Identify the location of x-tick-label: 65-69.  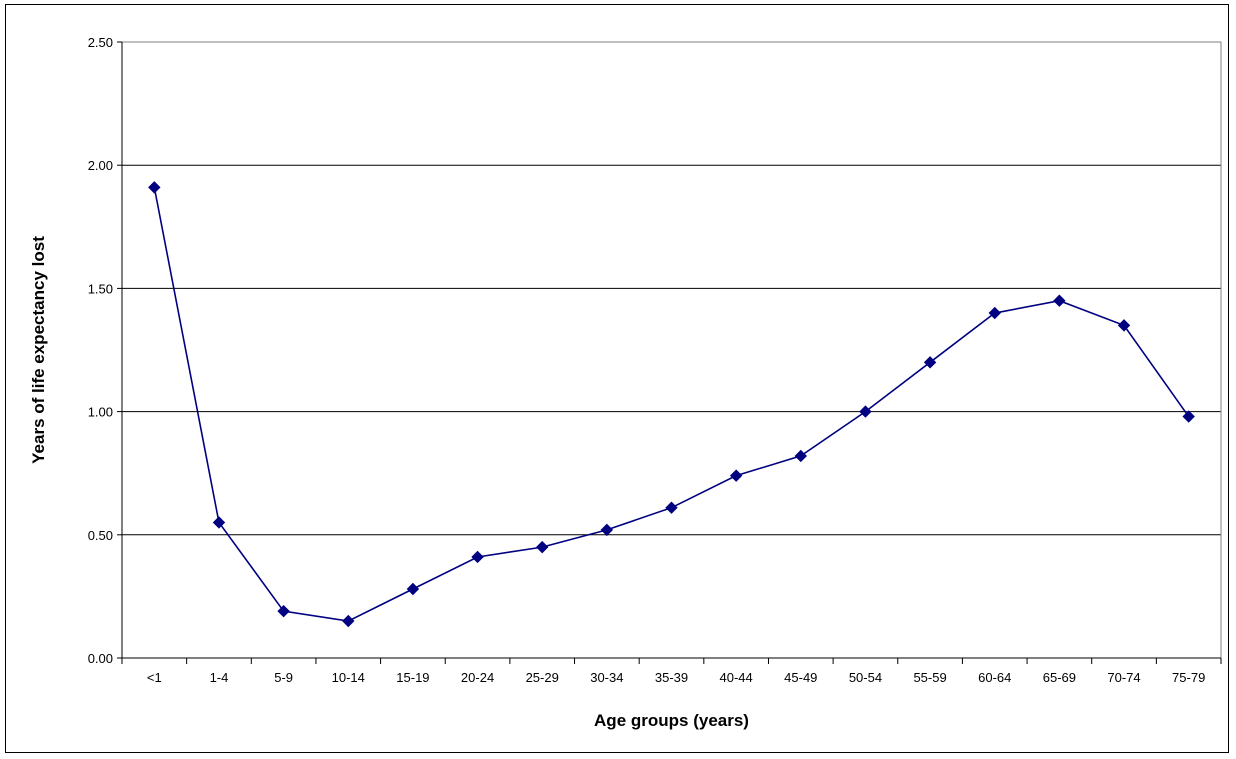
(1059, 677).